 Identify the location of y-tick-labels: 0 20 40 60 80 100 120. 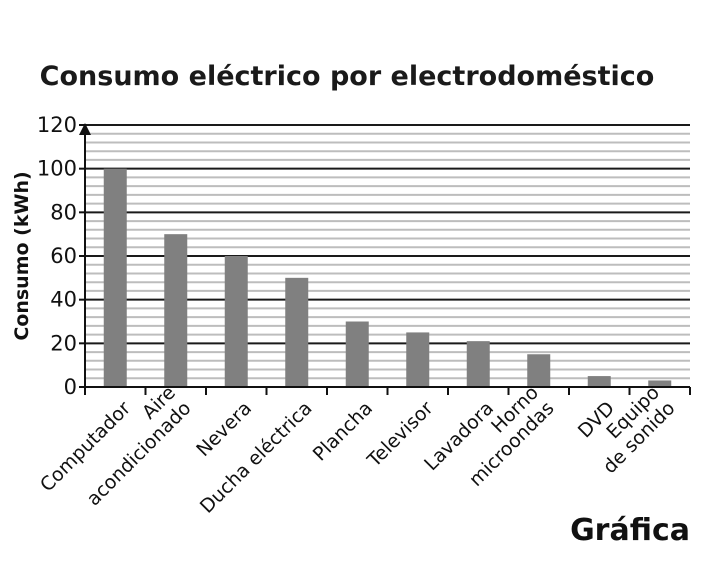
(57, 256).